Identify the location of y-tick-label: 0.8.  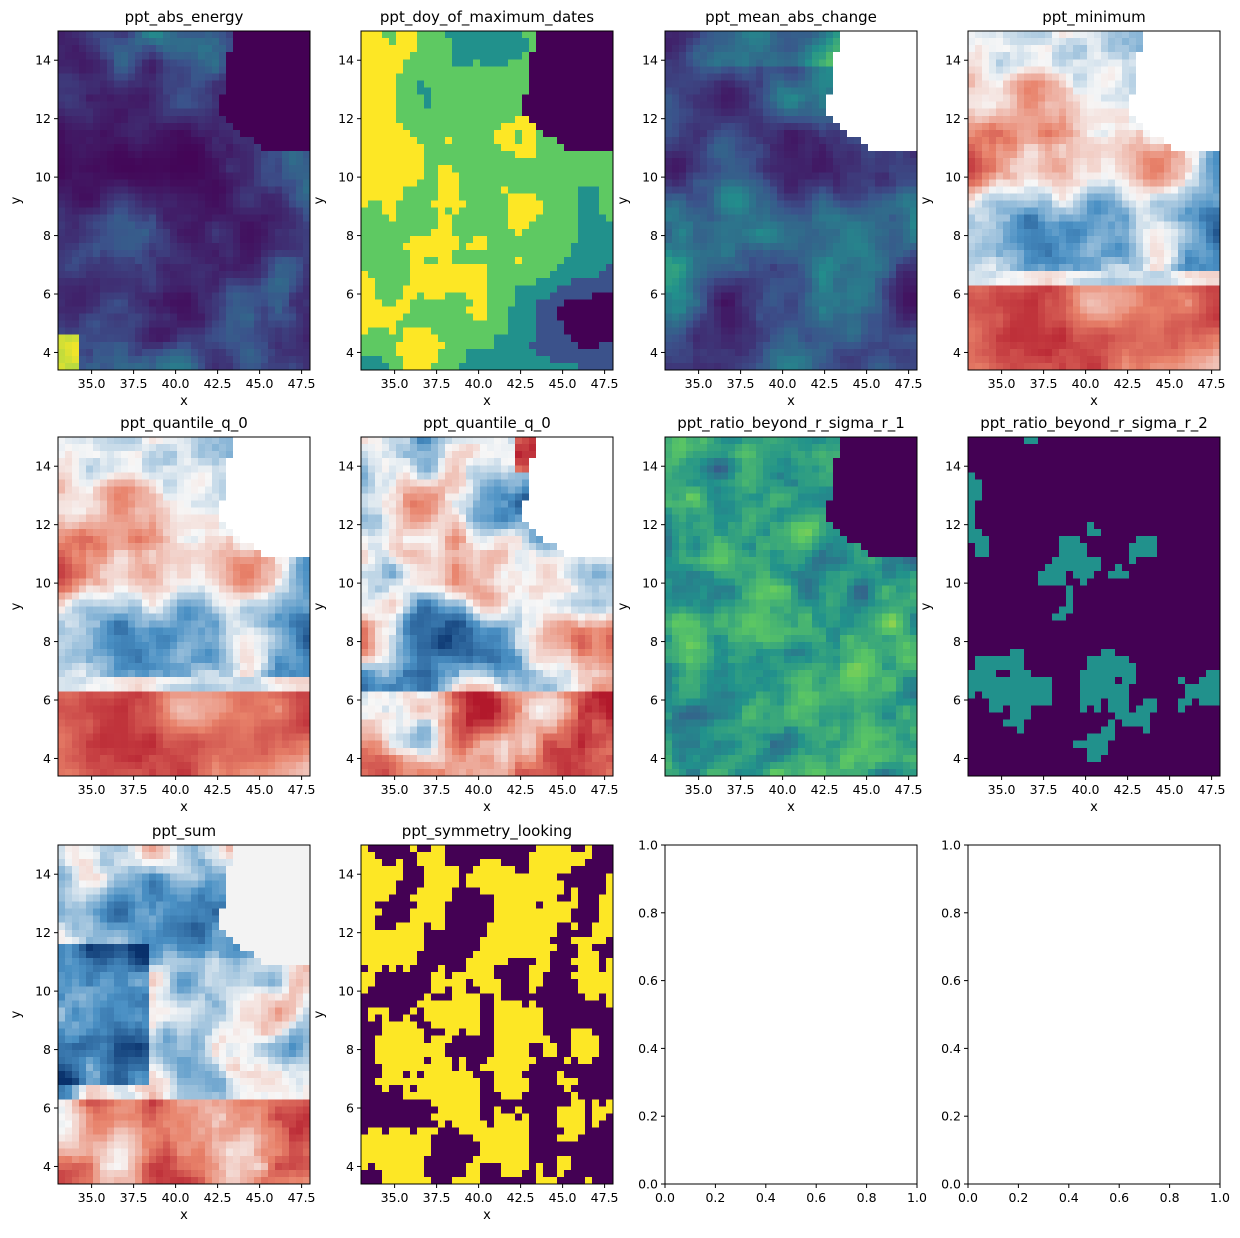
(951, 912).